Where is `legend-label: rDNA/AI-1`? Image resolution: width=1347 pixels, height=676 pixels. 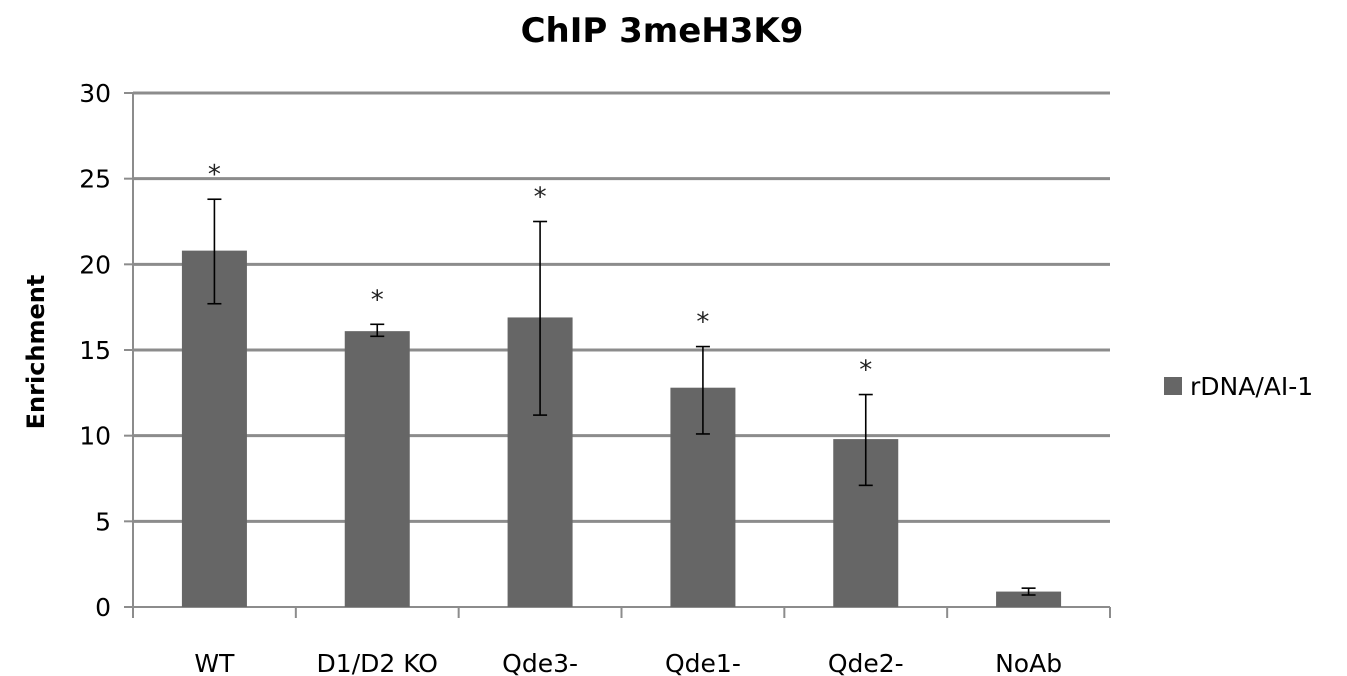 legend-label: rDNA/AI-1 is located at coordinates (1251, 386).